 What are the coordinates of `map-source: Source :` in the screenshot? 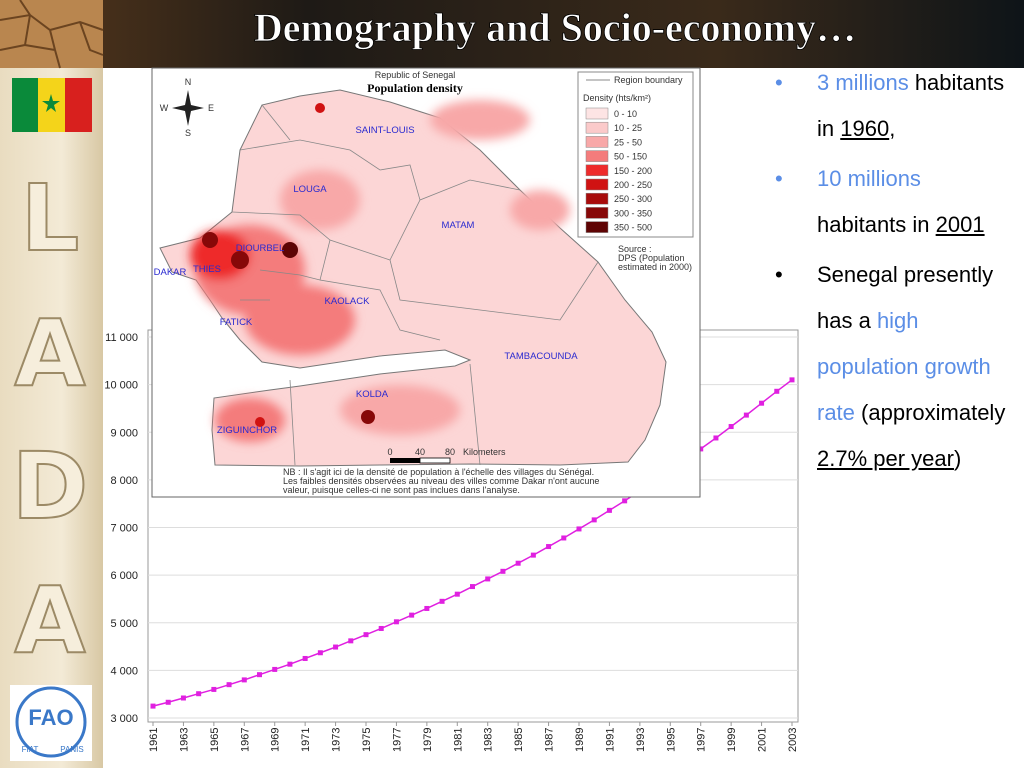 It's located at (635, 249).